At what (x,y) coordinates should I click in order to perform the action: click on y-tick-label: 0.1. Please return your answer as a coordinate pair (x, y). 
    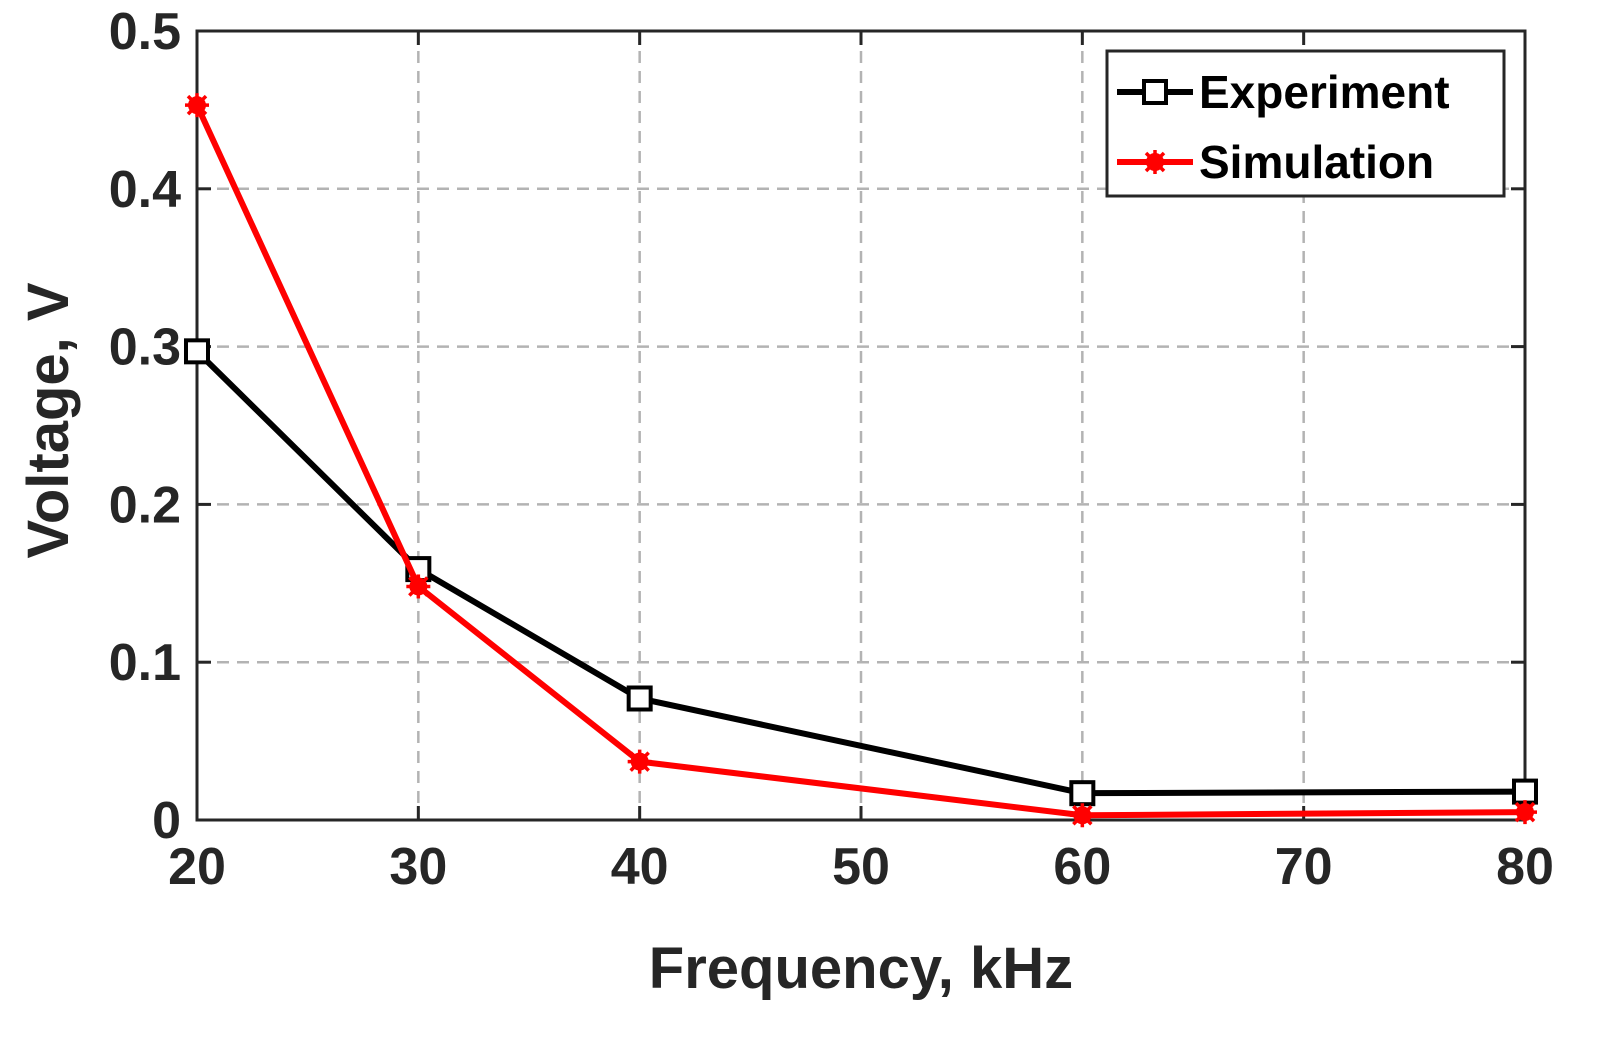
    Looking at the image, I should click on (145, 663).